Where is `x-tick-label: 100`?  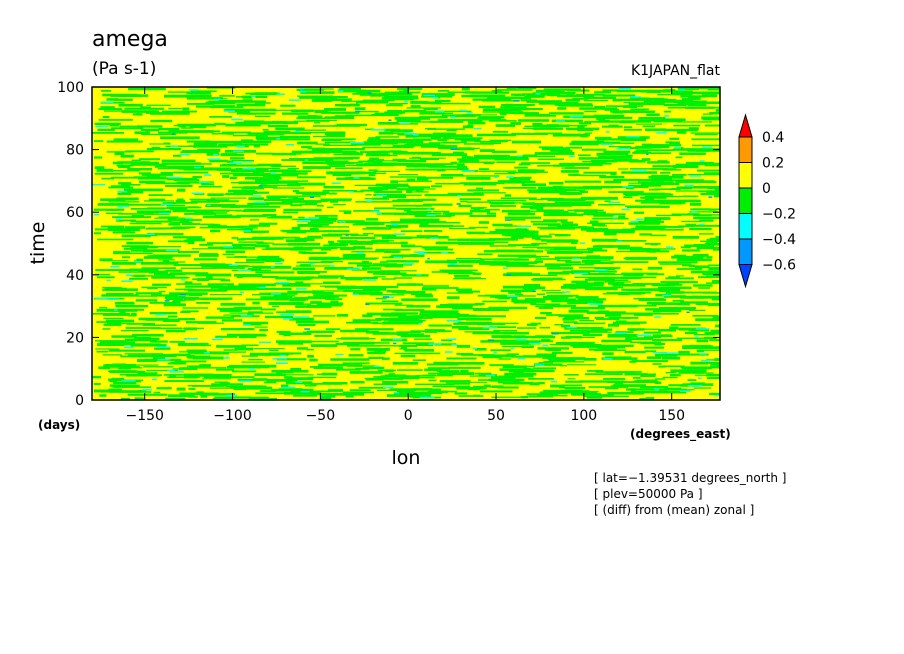 x-tick-label: 100 is located at coordinates (583, 416).